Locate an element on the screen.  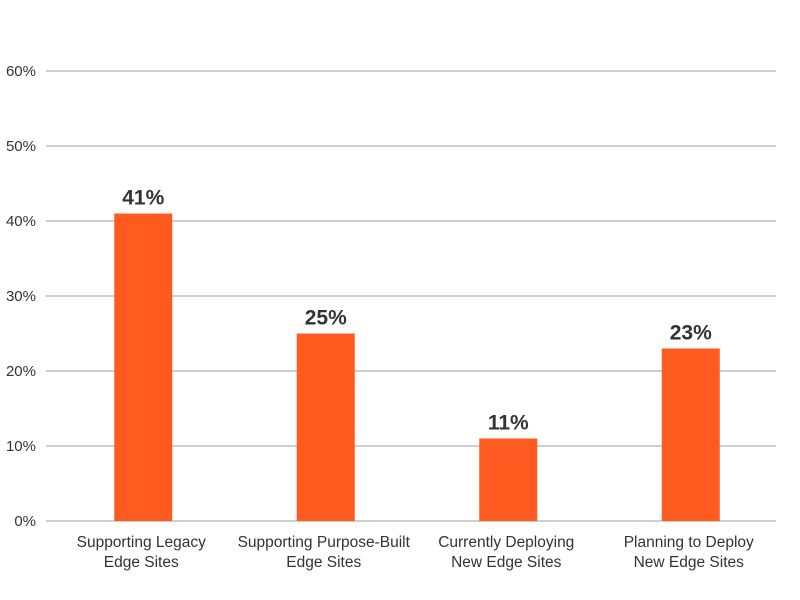
data-label-0: 41% is located at coordinates (143, 198).